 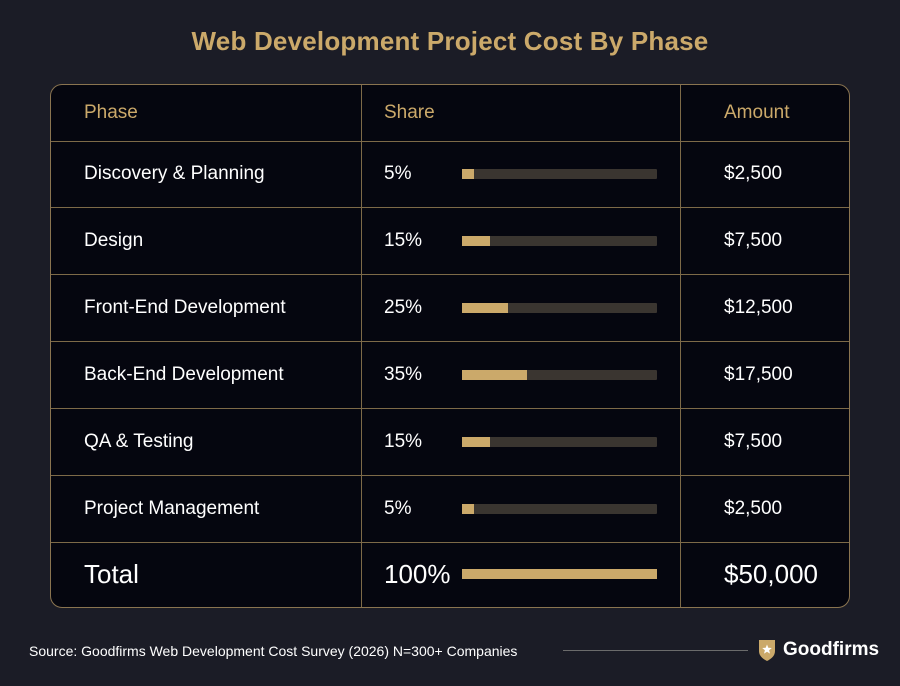 What do you see at coordinates (450, 441) in the screenshot?
I see `table-row: QA & Testing 15% $7,500` at bounding box center [450, 441].